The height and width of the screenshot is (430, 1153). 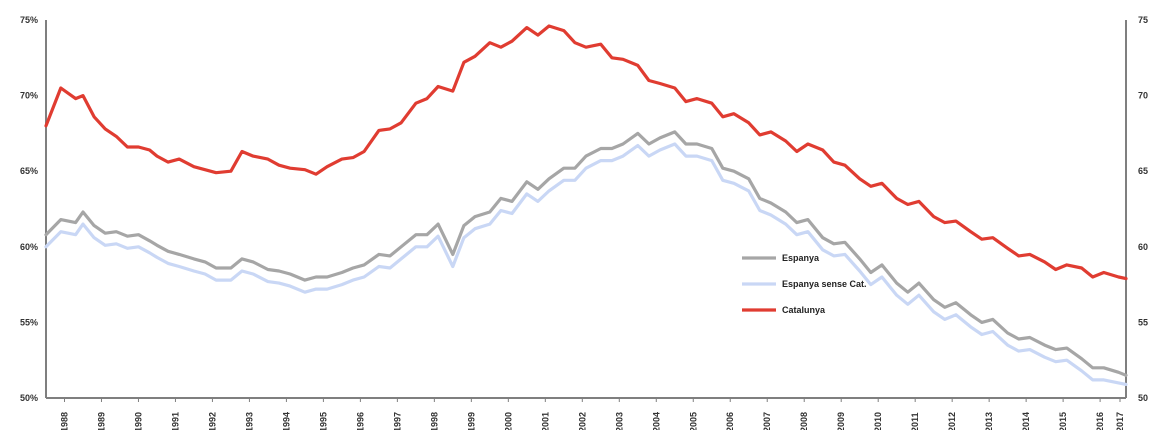 I want to click on x-tick-label: 2012, so click(x=952, y=421).